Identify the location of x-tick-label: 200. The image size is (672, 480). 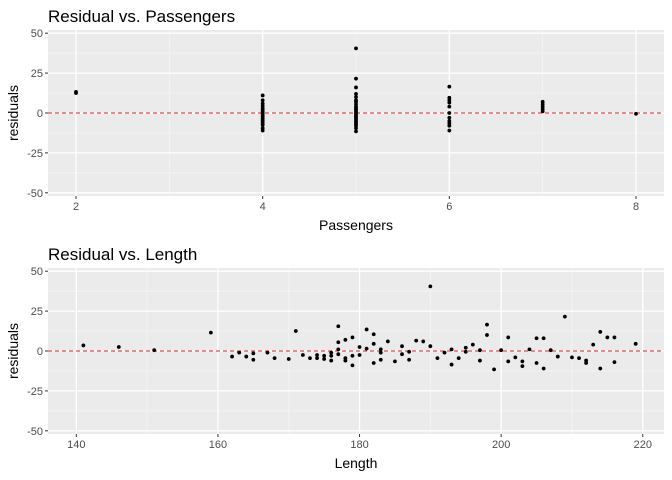
(501, 445).